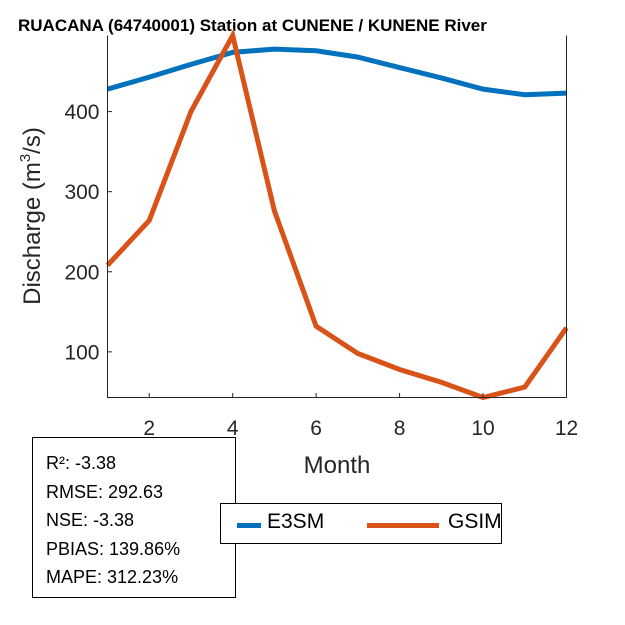 This screenshot has width=625, height=625. What do you see at coordinates (316, 428) in the screenshot?
I see `x-tick-label: 6` at bounding box center [316, 428].